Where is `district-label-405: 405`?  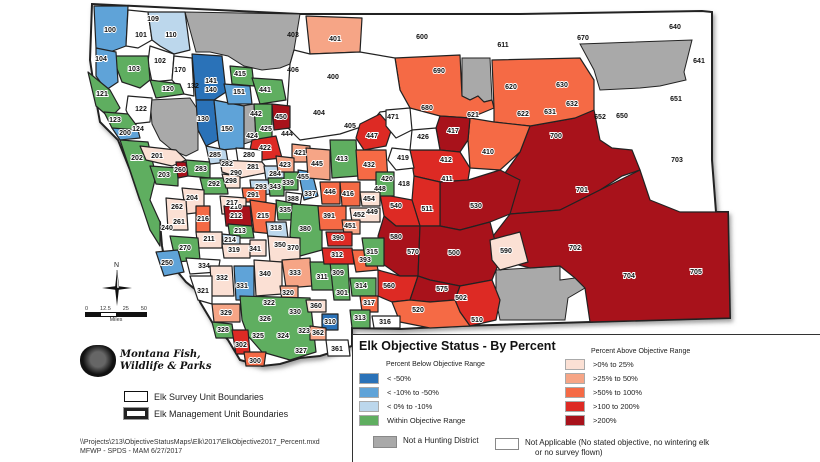
district-label-405: 405 is located at coordinates (350, 126).